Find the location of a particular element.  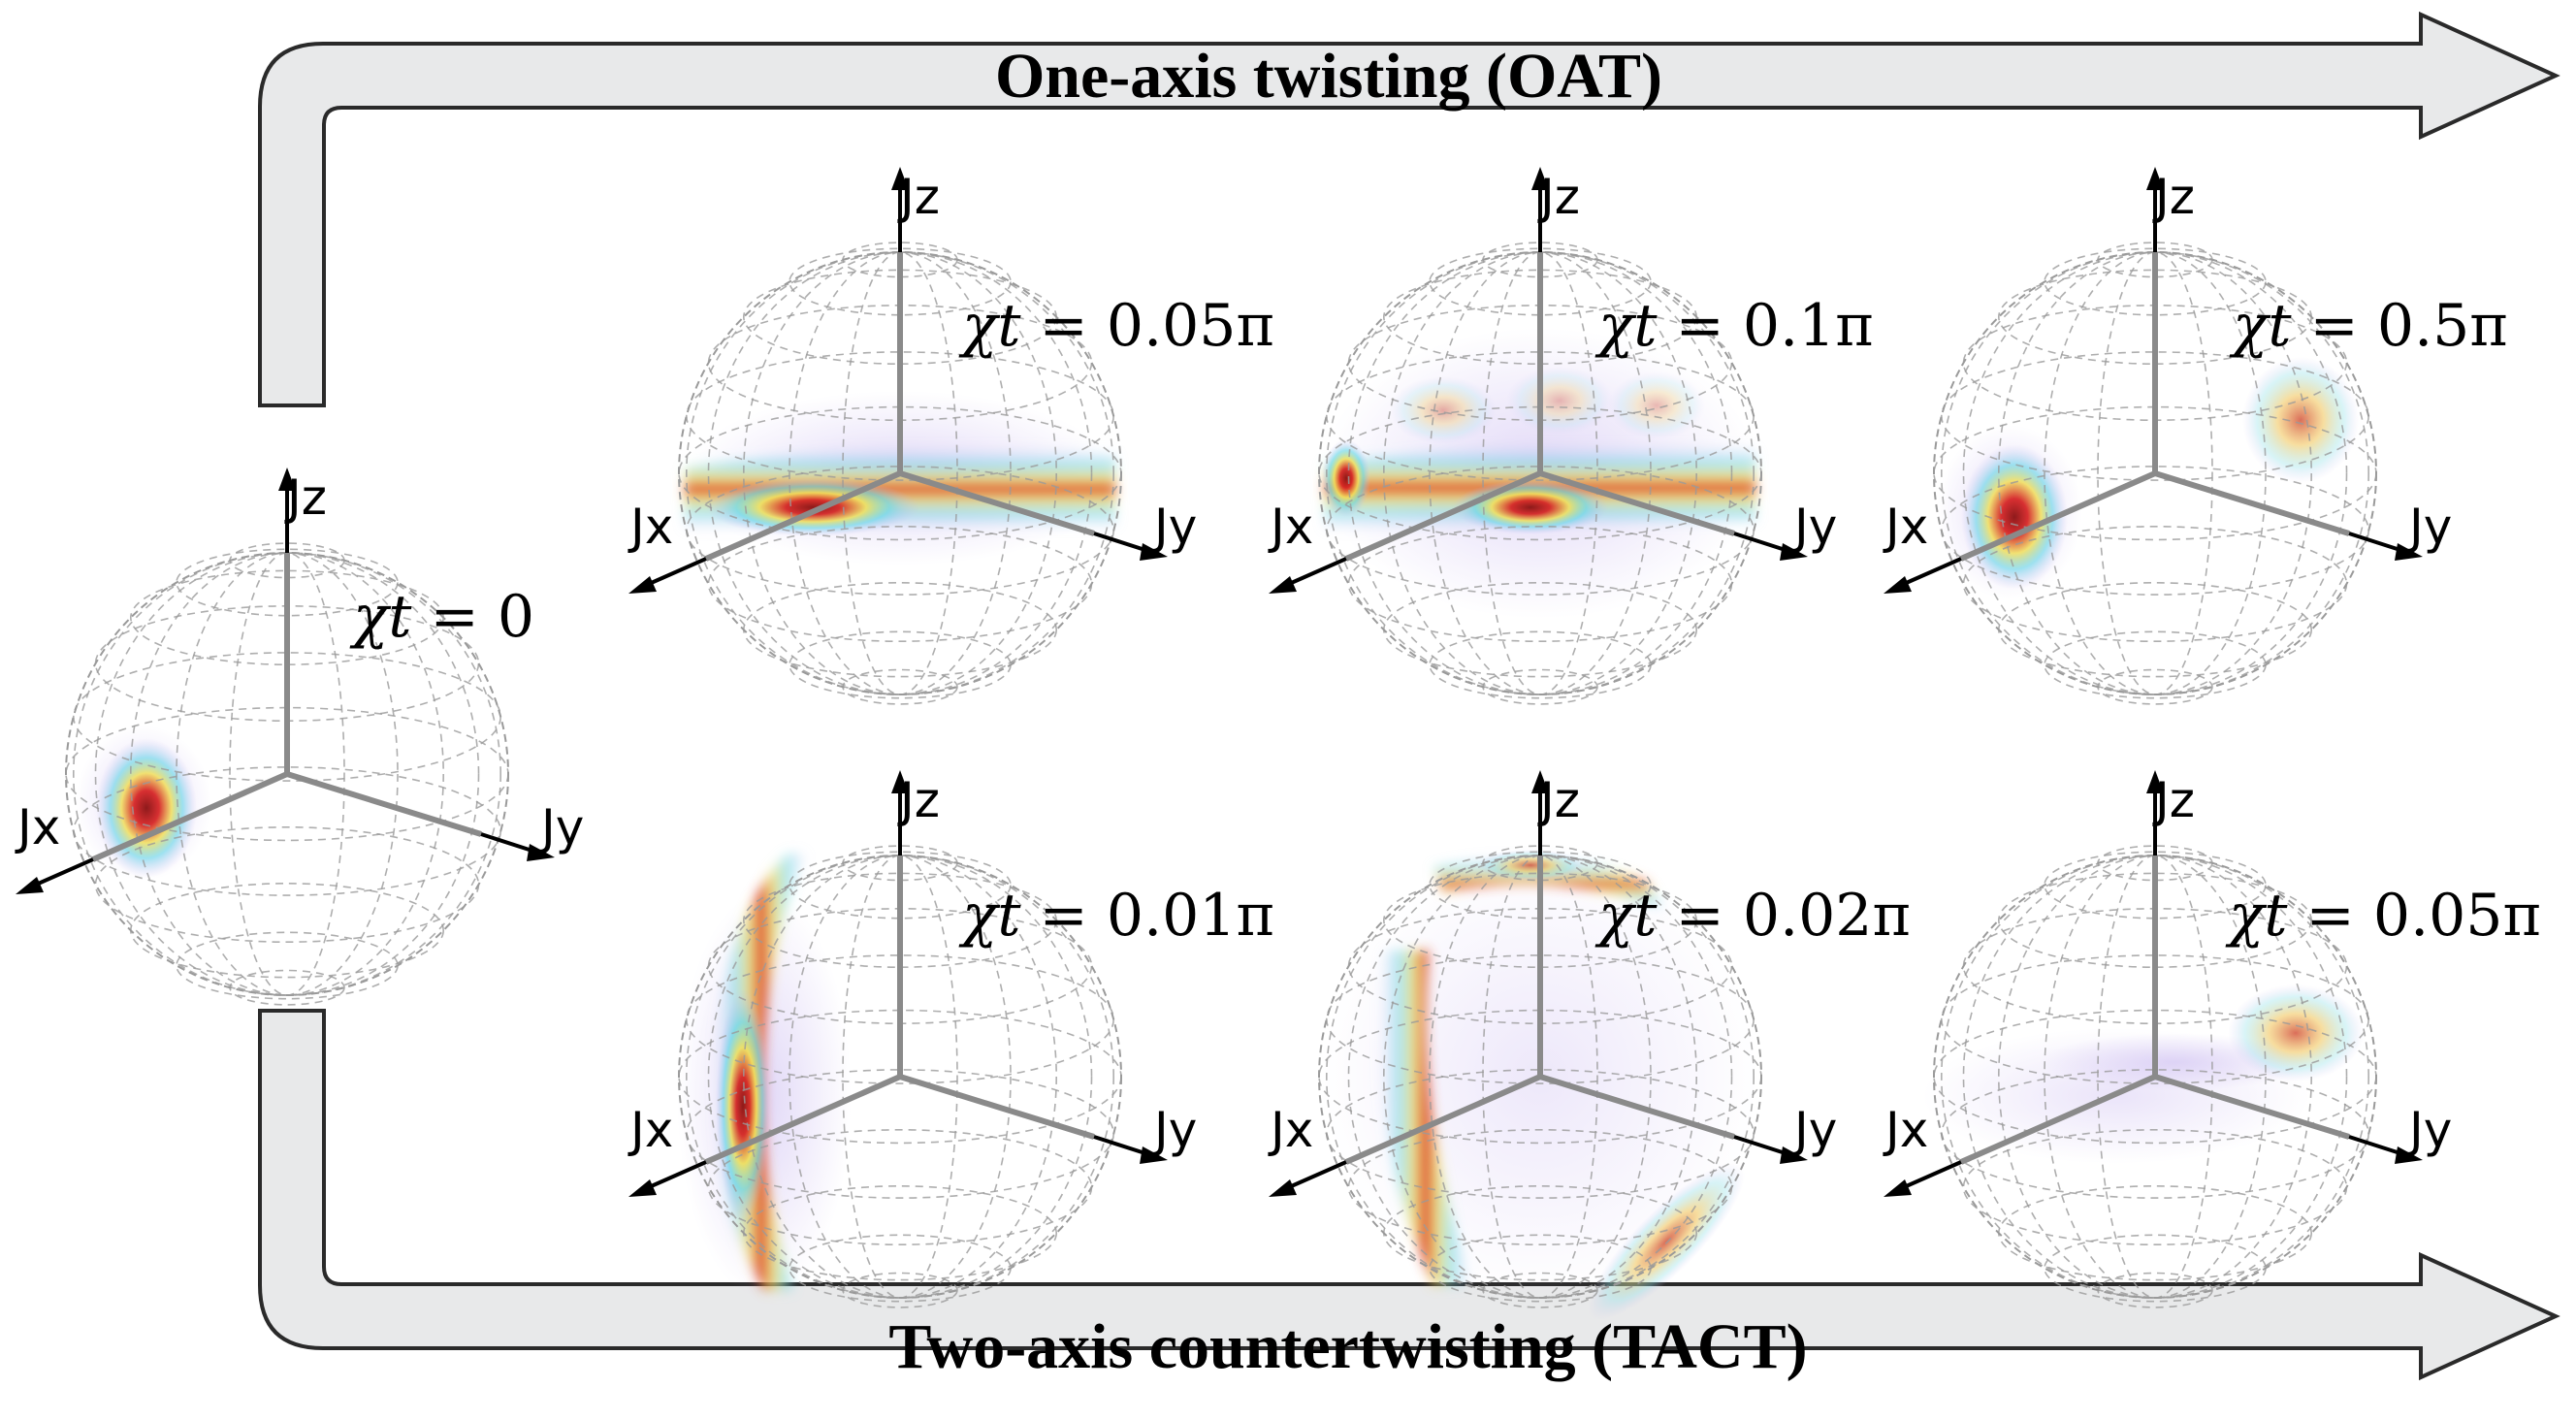

sphere-initial: Jz Jx Jy χt = 0 is located at coordinates (299, 737).